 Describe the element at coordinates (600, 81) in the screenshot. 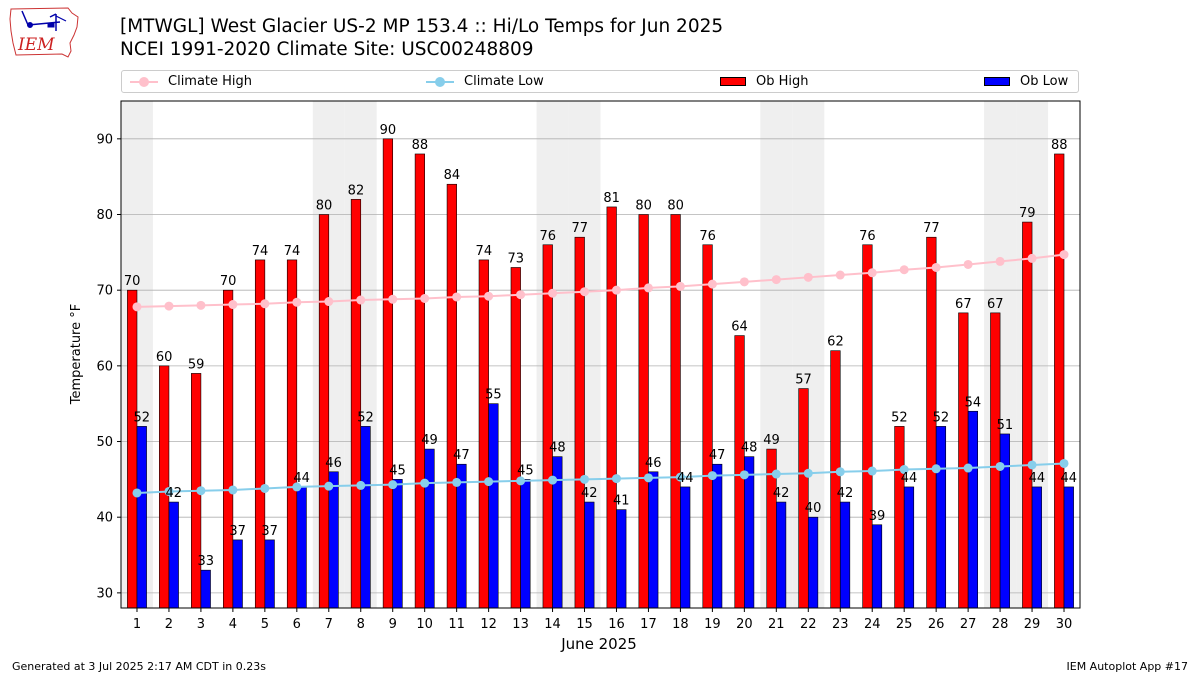

I see `legend: Climate High Climate Low Ob High Ob Low` at that location.